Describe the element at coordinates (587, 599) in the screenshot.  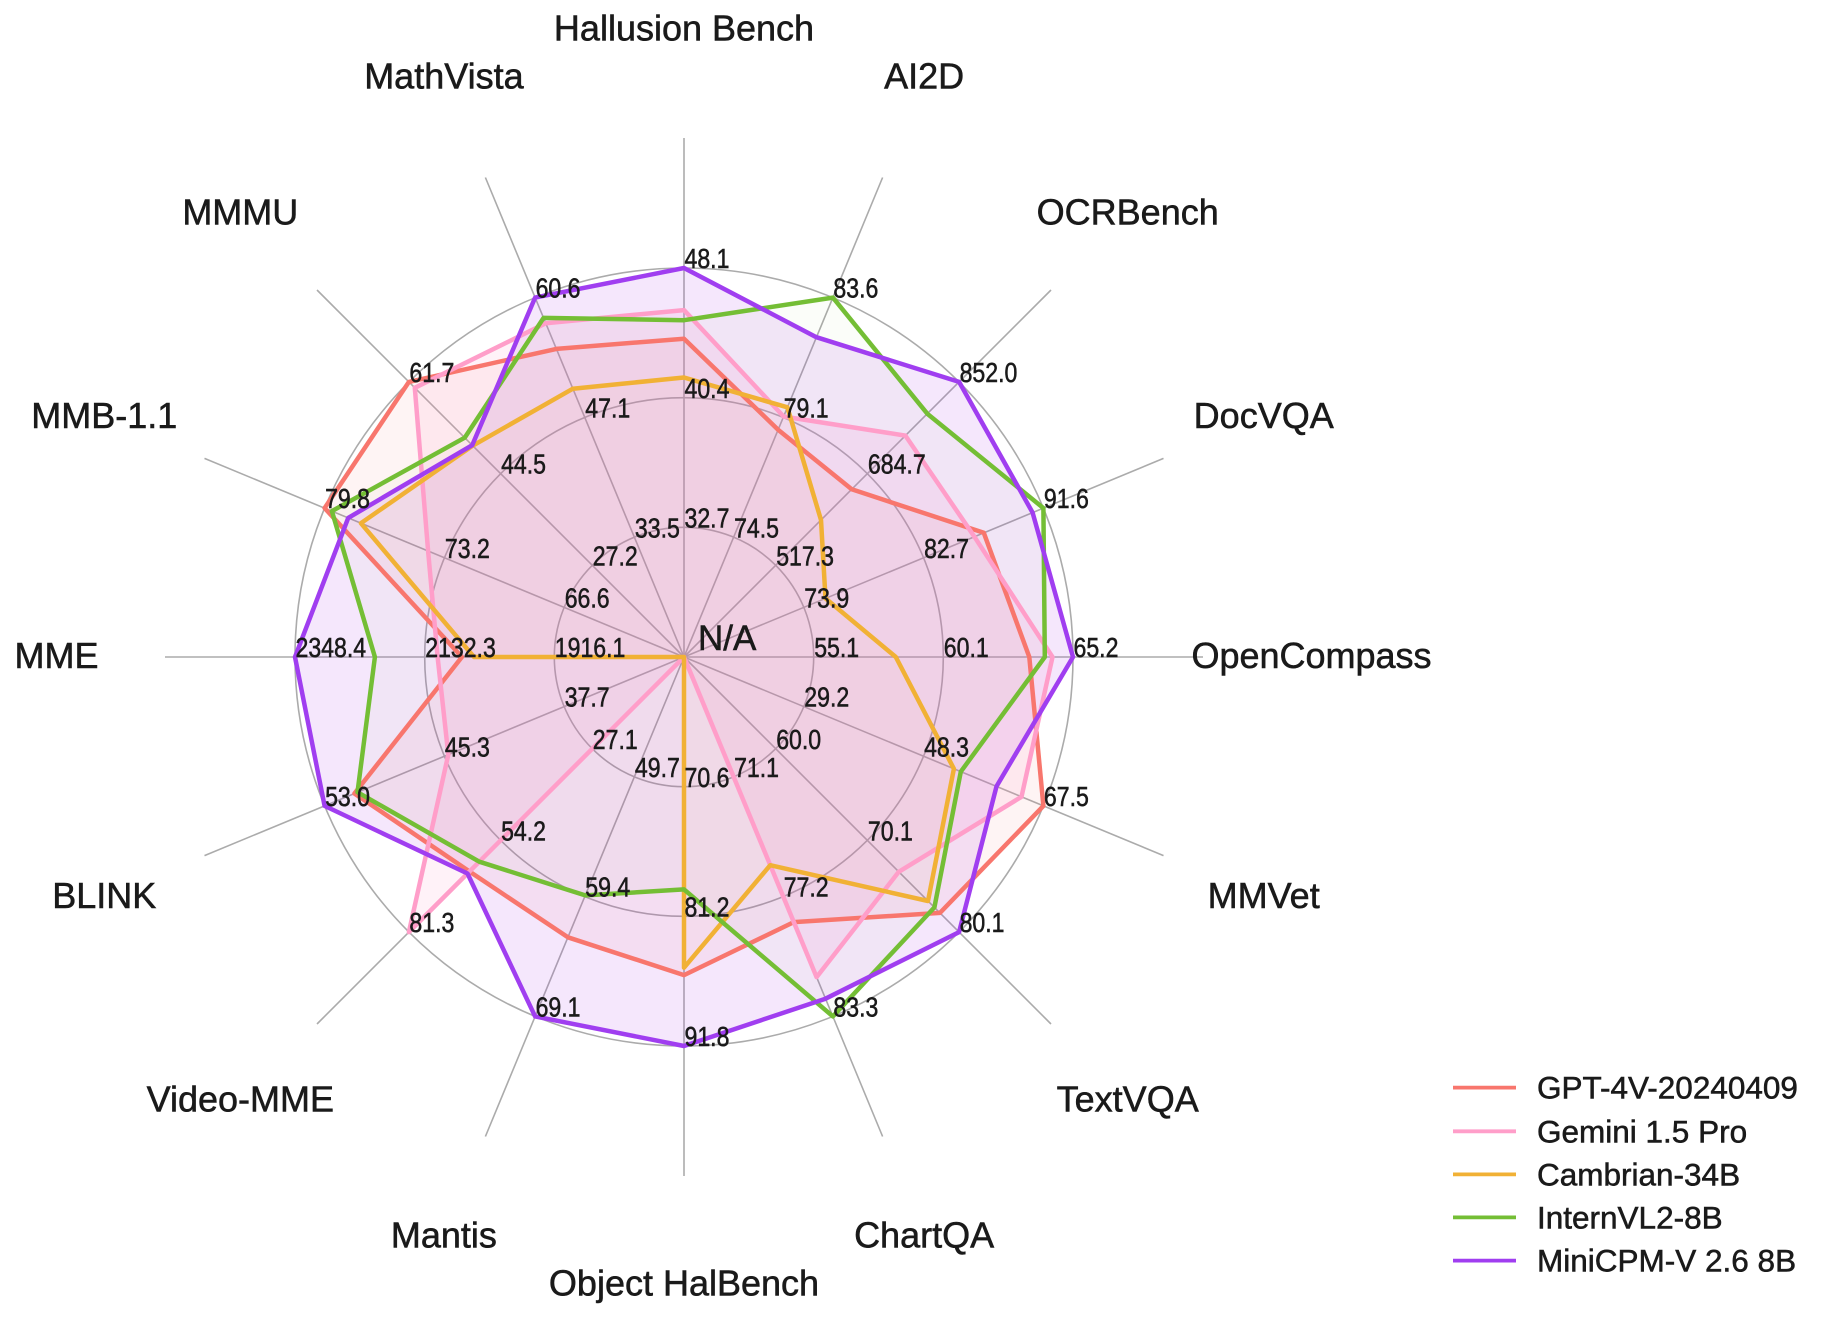
I see `svg-text: 66.6` at that location.